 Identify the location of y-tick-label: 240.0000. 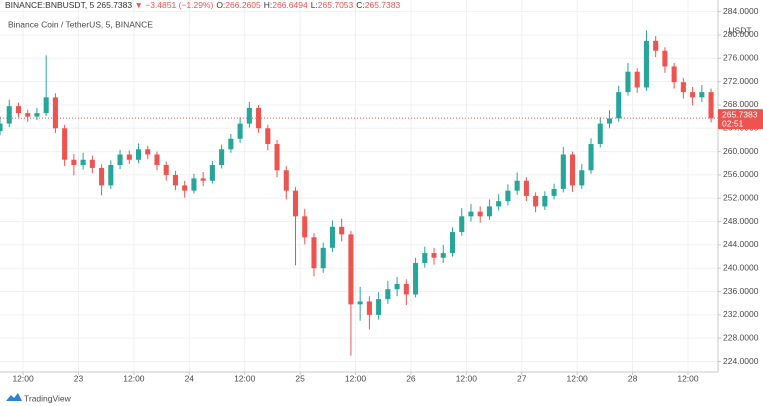
(741, 267).